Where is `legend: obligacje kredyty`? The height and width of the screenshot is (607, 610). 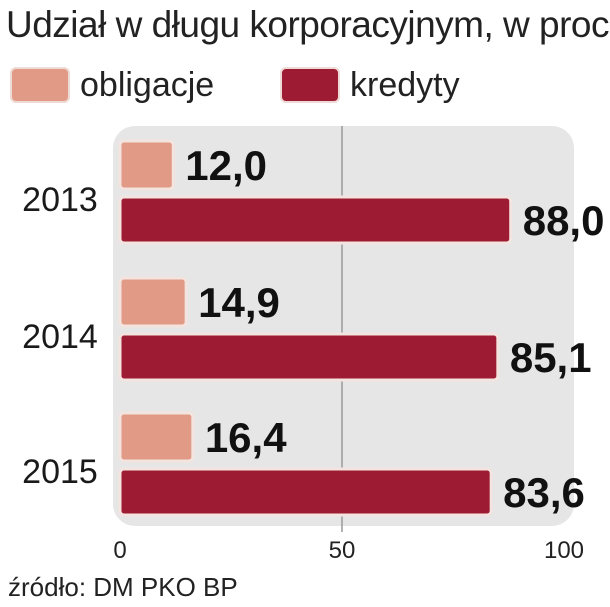 legend: obligacje kredyty is located at coordinates (310, 85).